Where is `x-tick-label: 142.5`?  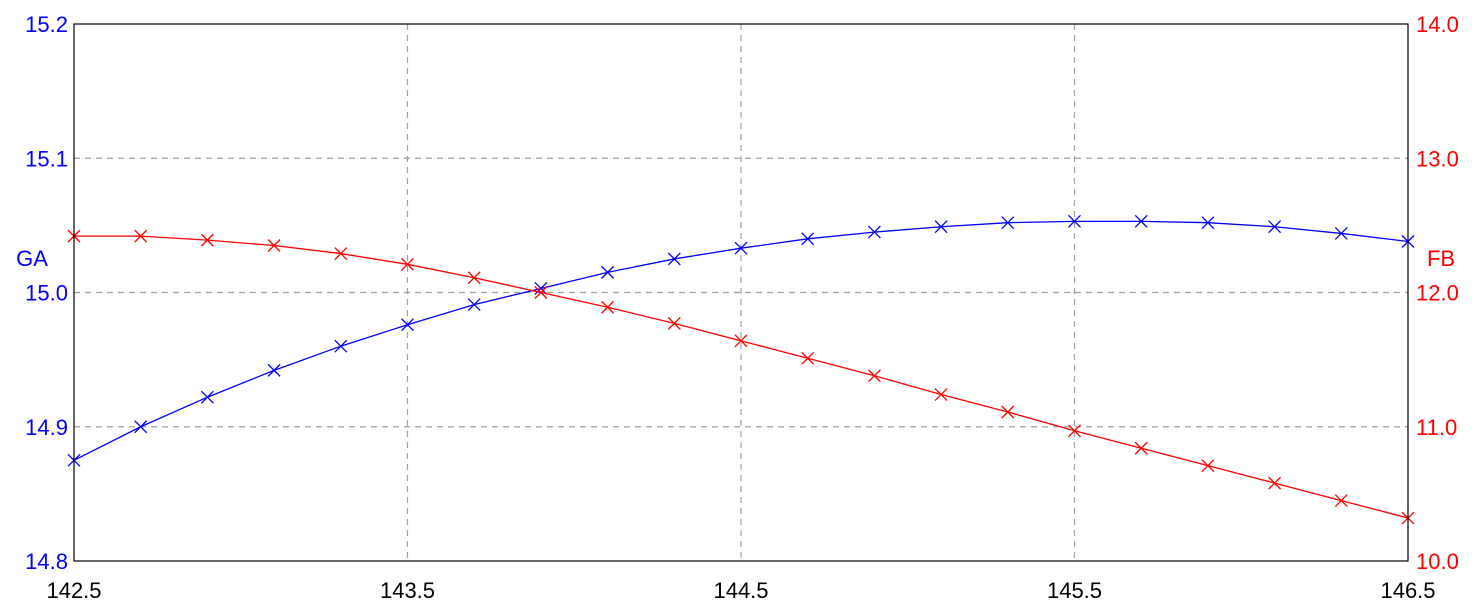 x-tick-label: 142.5 is located at coordinates (73, 590).